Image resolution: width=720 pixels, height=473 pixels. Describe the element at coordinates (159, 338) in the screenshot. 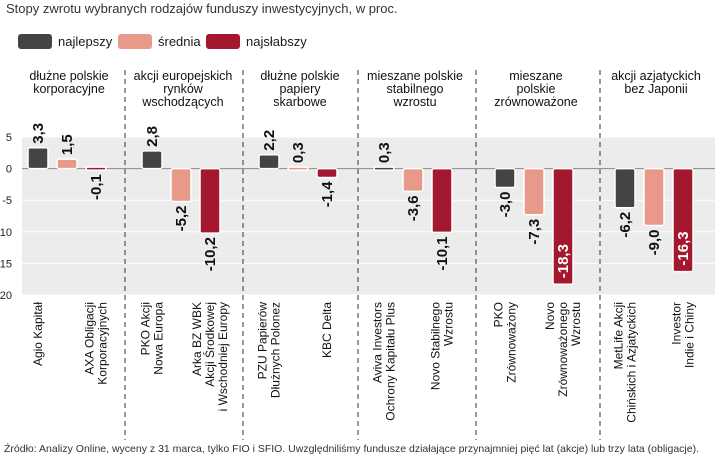

I see `fund-name-line: Nowa Europa` at that location.